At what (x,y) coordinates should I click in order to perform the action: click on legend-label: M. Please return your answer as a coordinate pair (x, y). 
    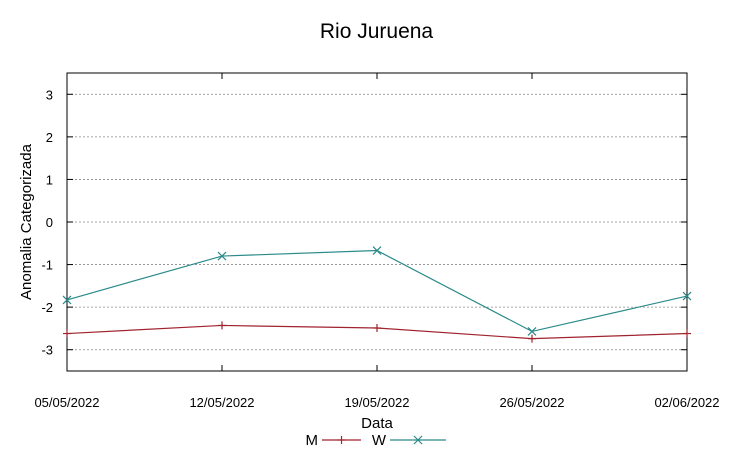
    Looking at the image, I should click on (312, 440).